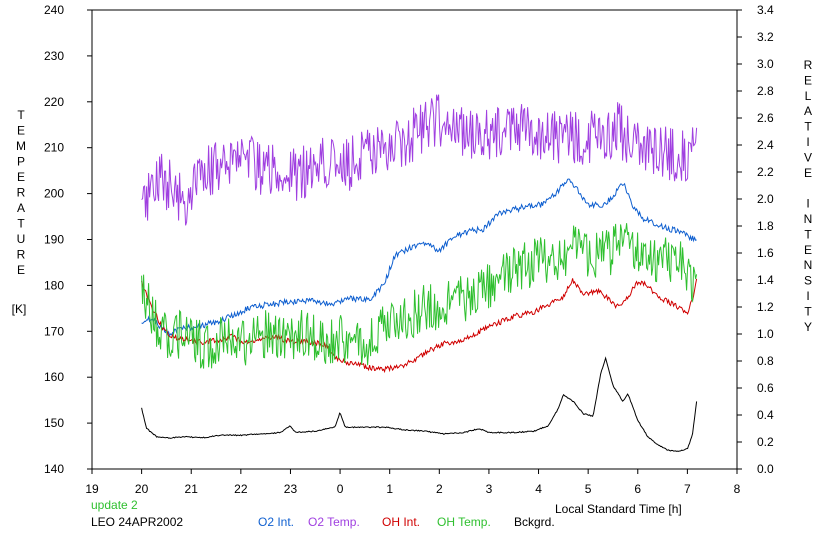 This screenshot has width=828, height=535. Describe the element at coordinates (808, 96) in the screenshot. I see `right-axis-letter: L` at that location.